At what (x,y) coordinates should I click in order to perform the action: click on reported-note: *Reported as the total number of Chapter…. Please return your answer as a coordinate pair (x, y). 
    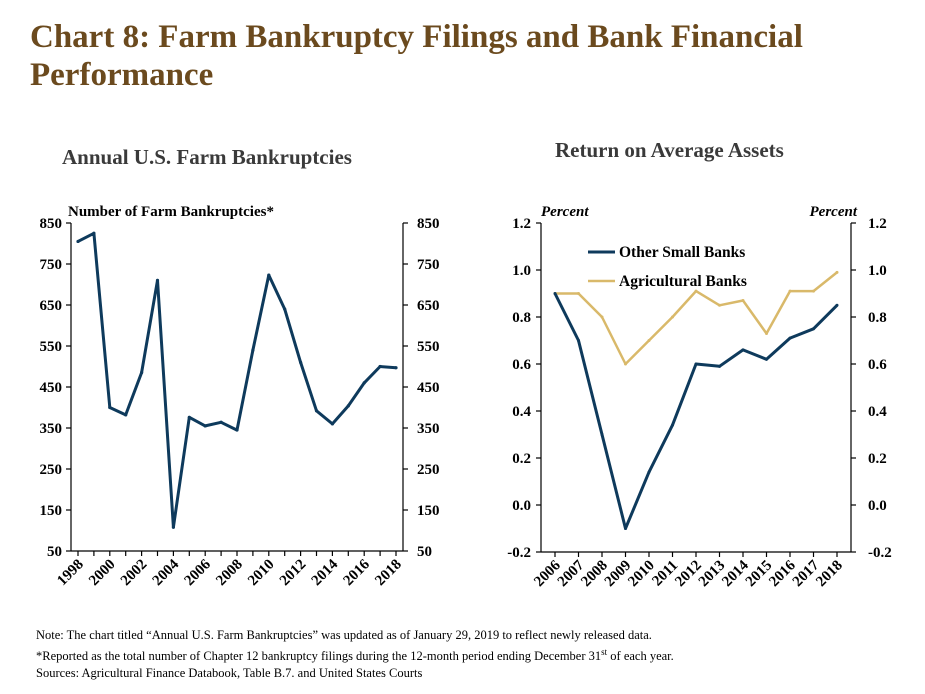
    Looking at the image, I should click on (355, 654).